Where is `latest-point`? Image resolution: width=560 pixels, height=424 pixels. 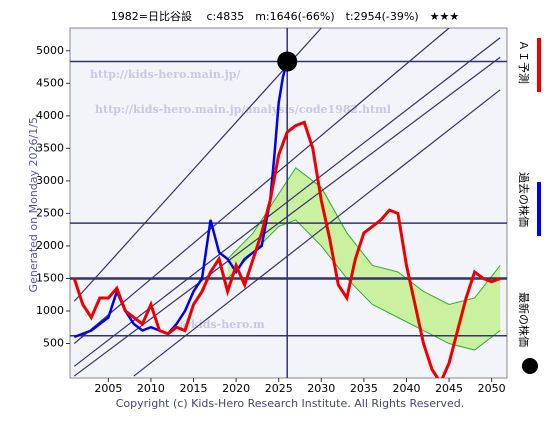 latest-point is located at coordinates (287, 61).